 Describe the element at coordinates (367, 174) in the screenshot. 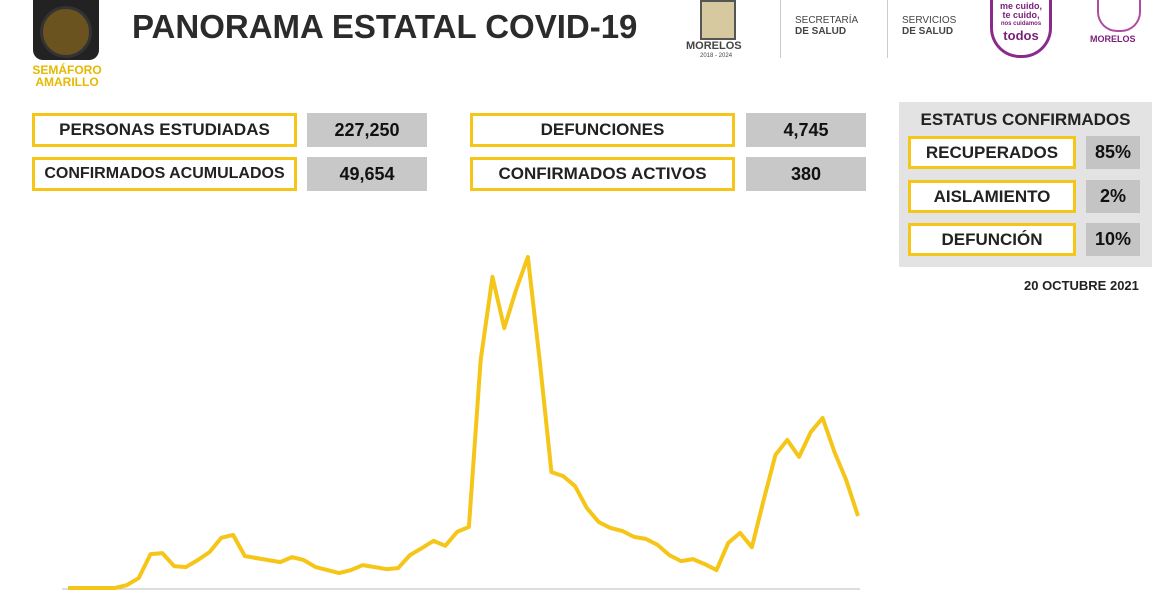

I see `stat-value: 49,654` at that location.